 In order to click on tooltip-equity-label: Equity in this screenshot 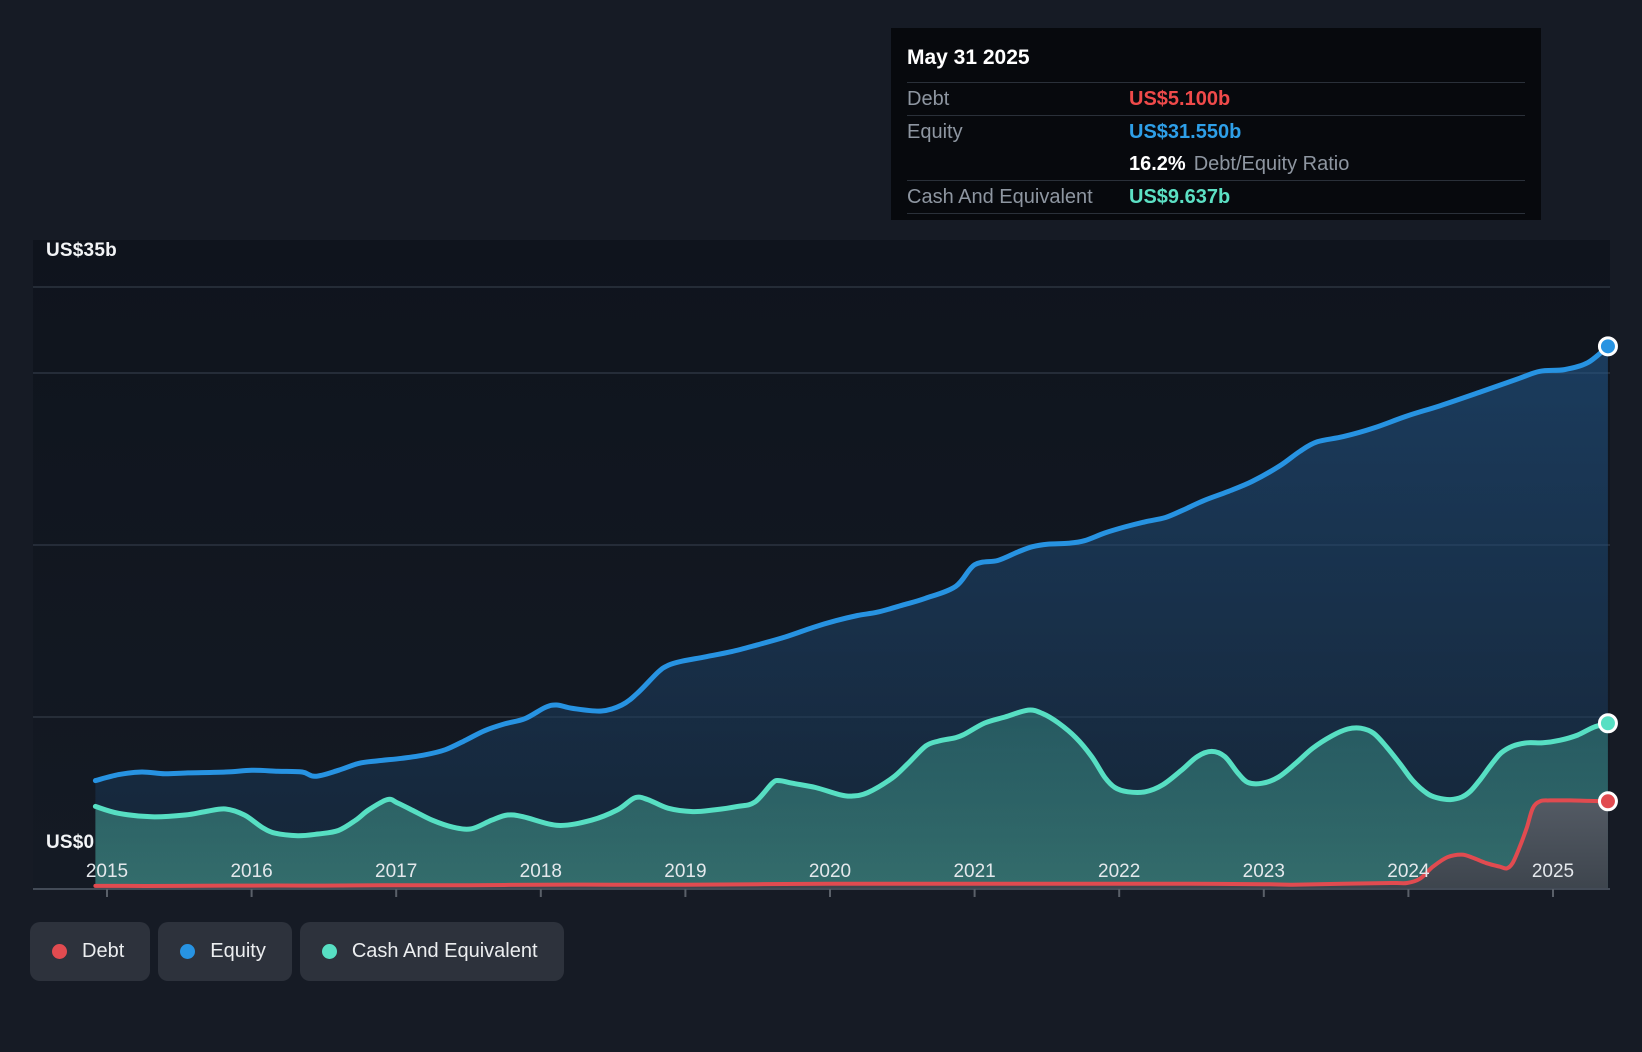, I will do `click(935, 131)`.